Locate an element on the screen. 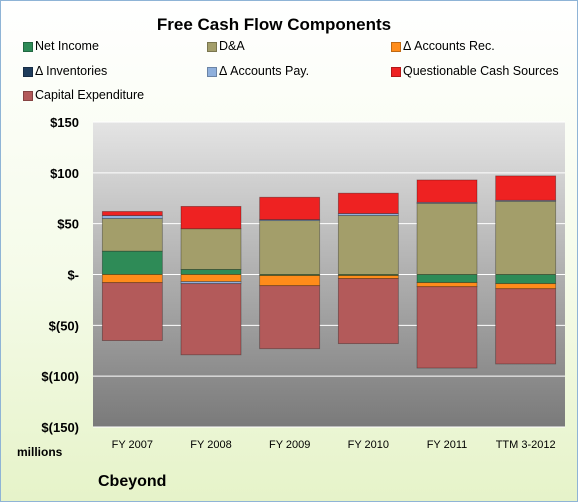 The image size is (578, 502). y-tick-label: $50 is located at coordinates (68, 224).